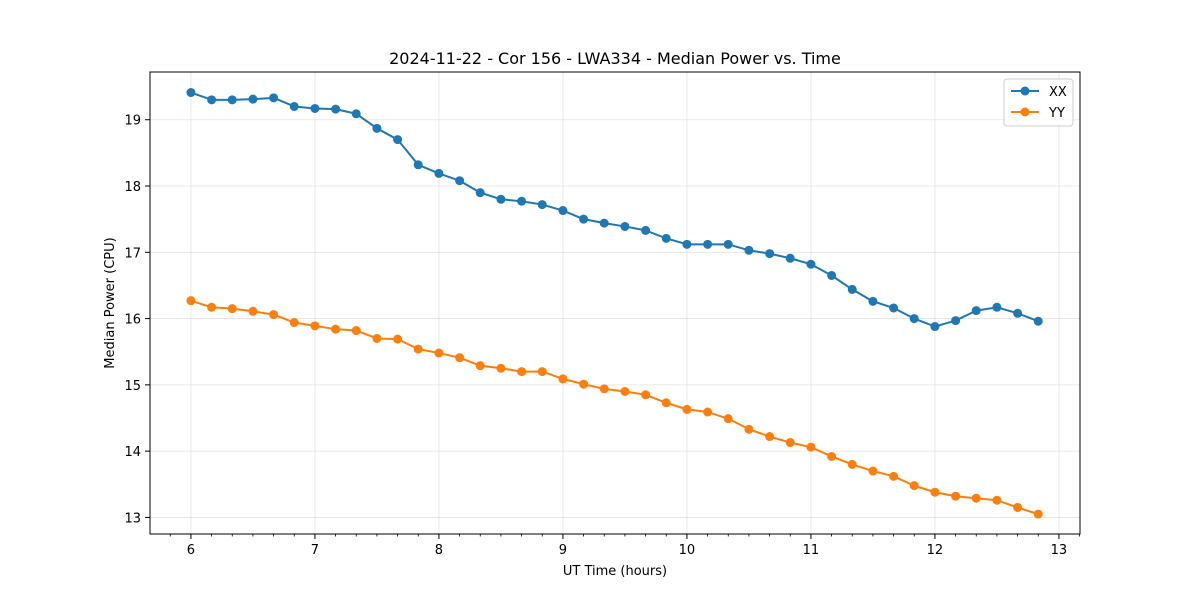 The width and height of the screenshot is (1200, 605). What do you see at coordinates (1059, 550) in the screenshot?
I see `x-tick-label-13: 13` at bounding box center [1059, 550].